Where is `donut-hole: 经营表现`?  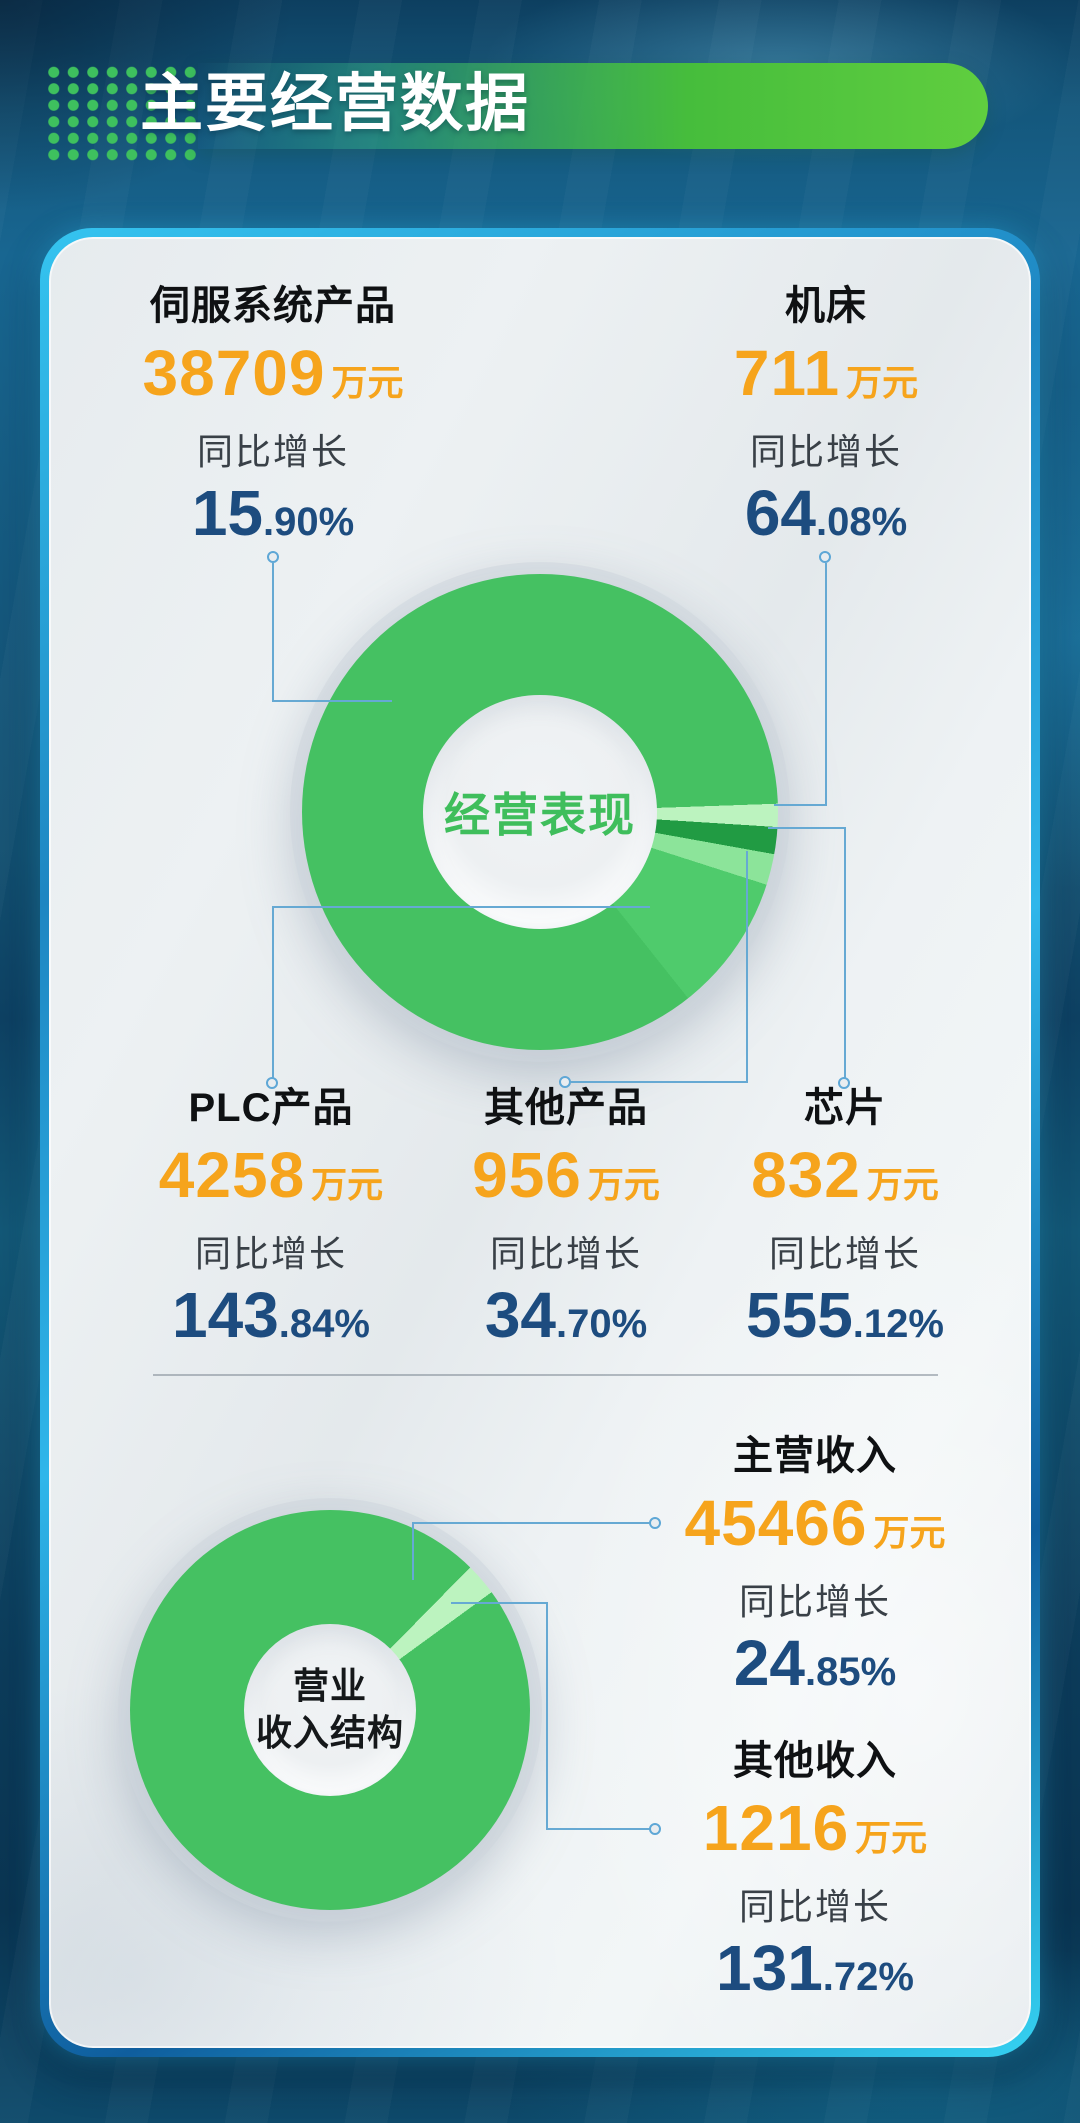
donut-hole: 经营表现 is located at coordinates (540, 812).